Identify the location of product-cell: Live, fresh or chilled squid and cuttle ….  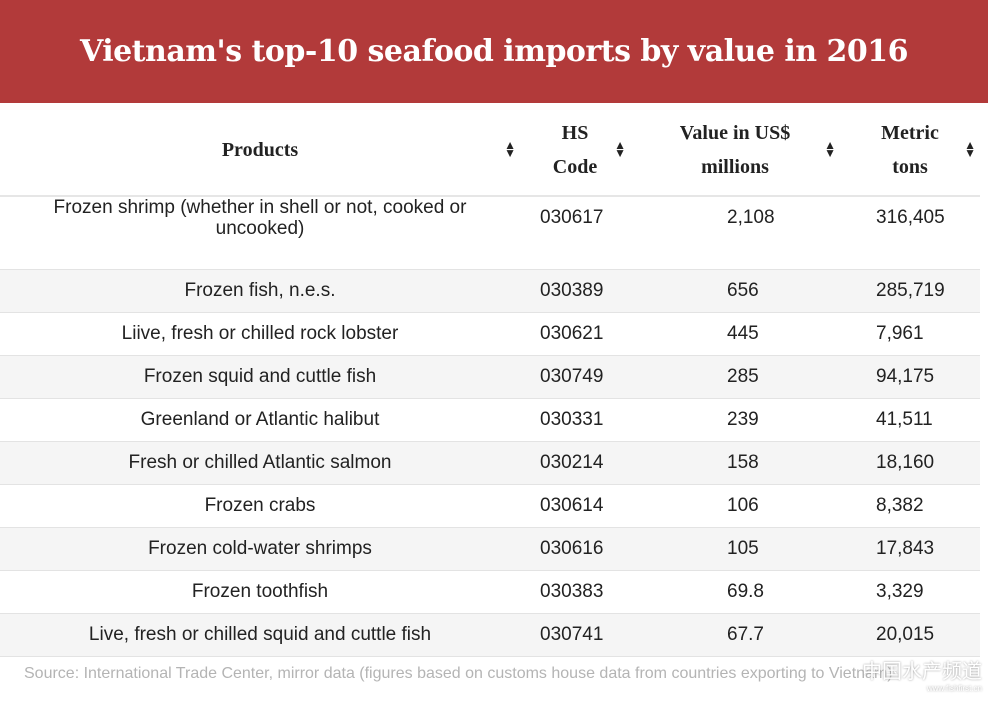
(260, 635).